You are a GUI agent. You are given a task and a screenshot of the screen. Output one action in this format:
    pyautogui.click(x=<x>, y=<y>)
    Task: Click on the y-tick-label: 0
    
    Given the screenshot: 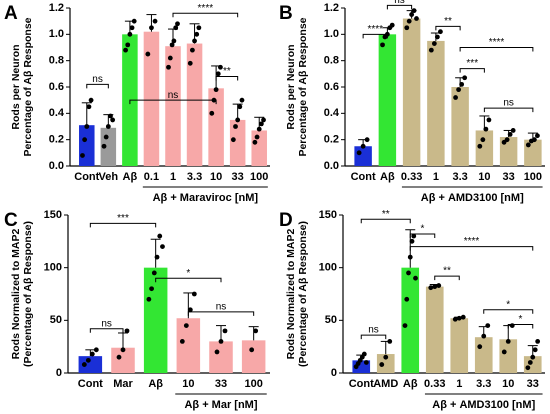 What is the action you would take?
    pyautogui.click(x=334, y=373)
    